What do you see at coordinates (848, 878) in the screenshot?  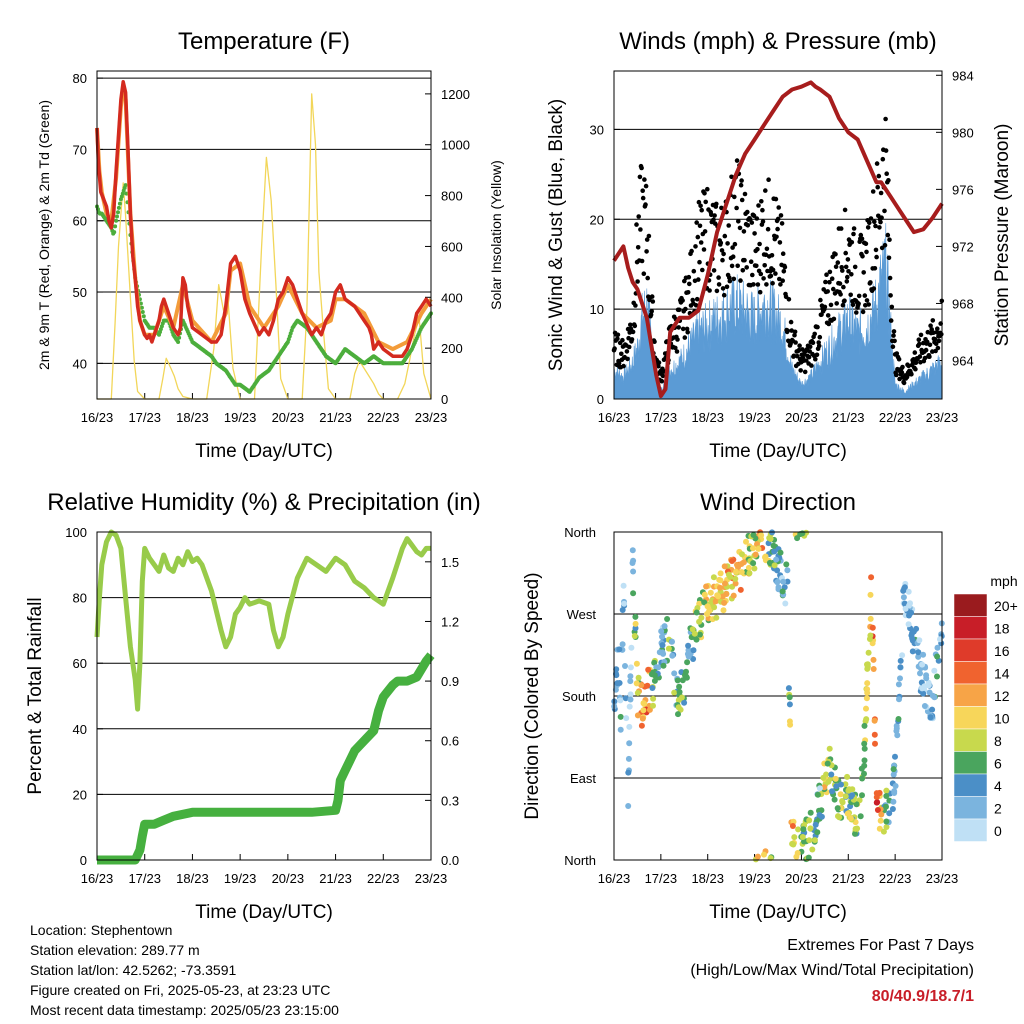 I see `x-tick-label: 21/23` at bounding box center [848, 878].